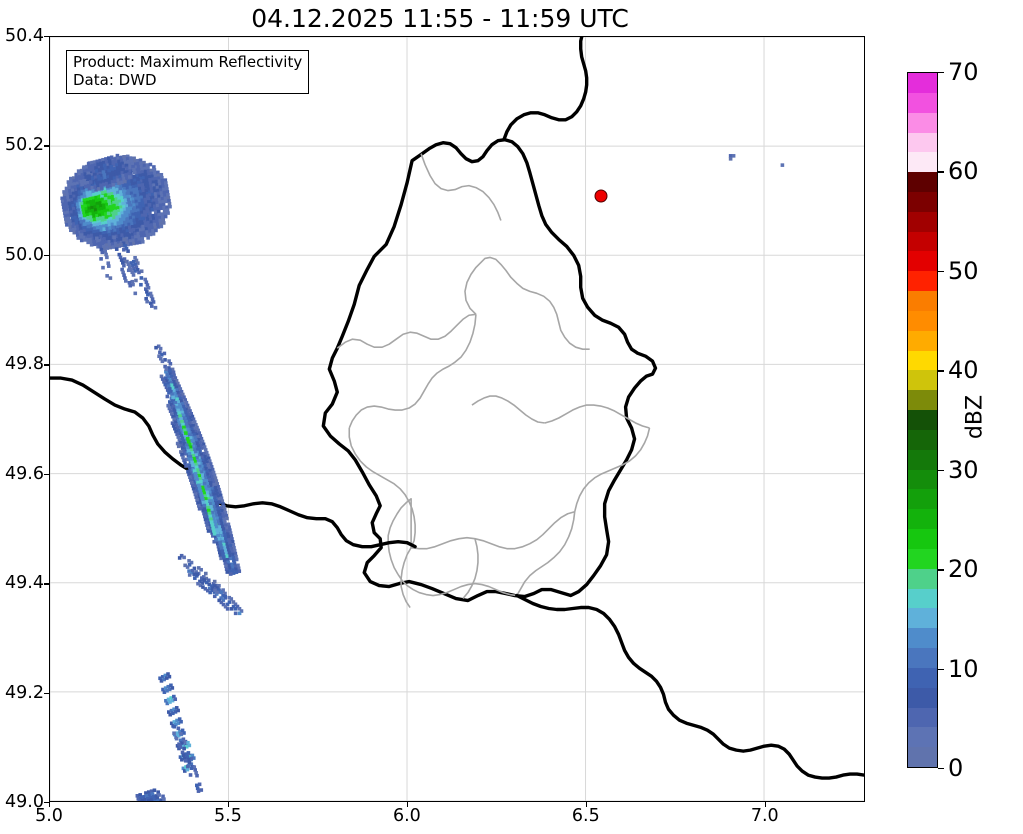 Image resolution: width=1023 pixels, height=834 pixels. Describe the element at coordinates (46, 37) in the screenshot. I see `y-tick-mark` at that location.